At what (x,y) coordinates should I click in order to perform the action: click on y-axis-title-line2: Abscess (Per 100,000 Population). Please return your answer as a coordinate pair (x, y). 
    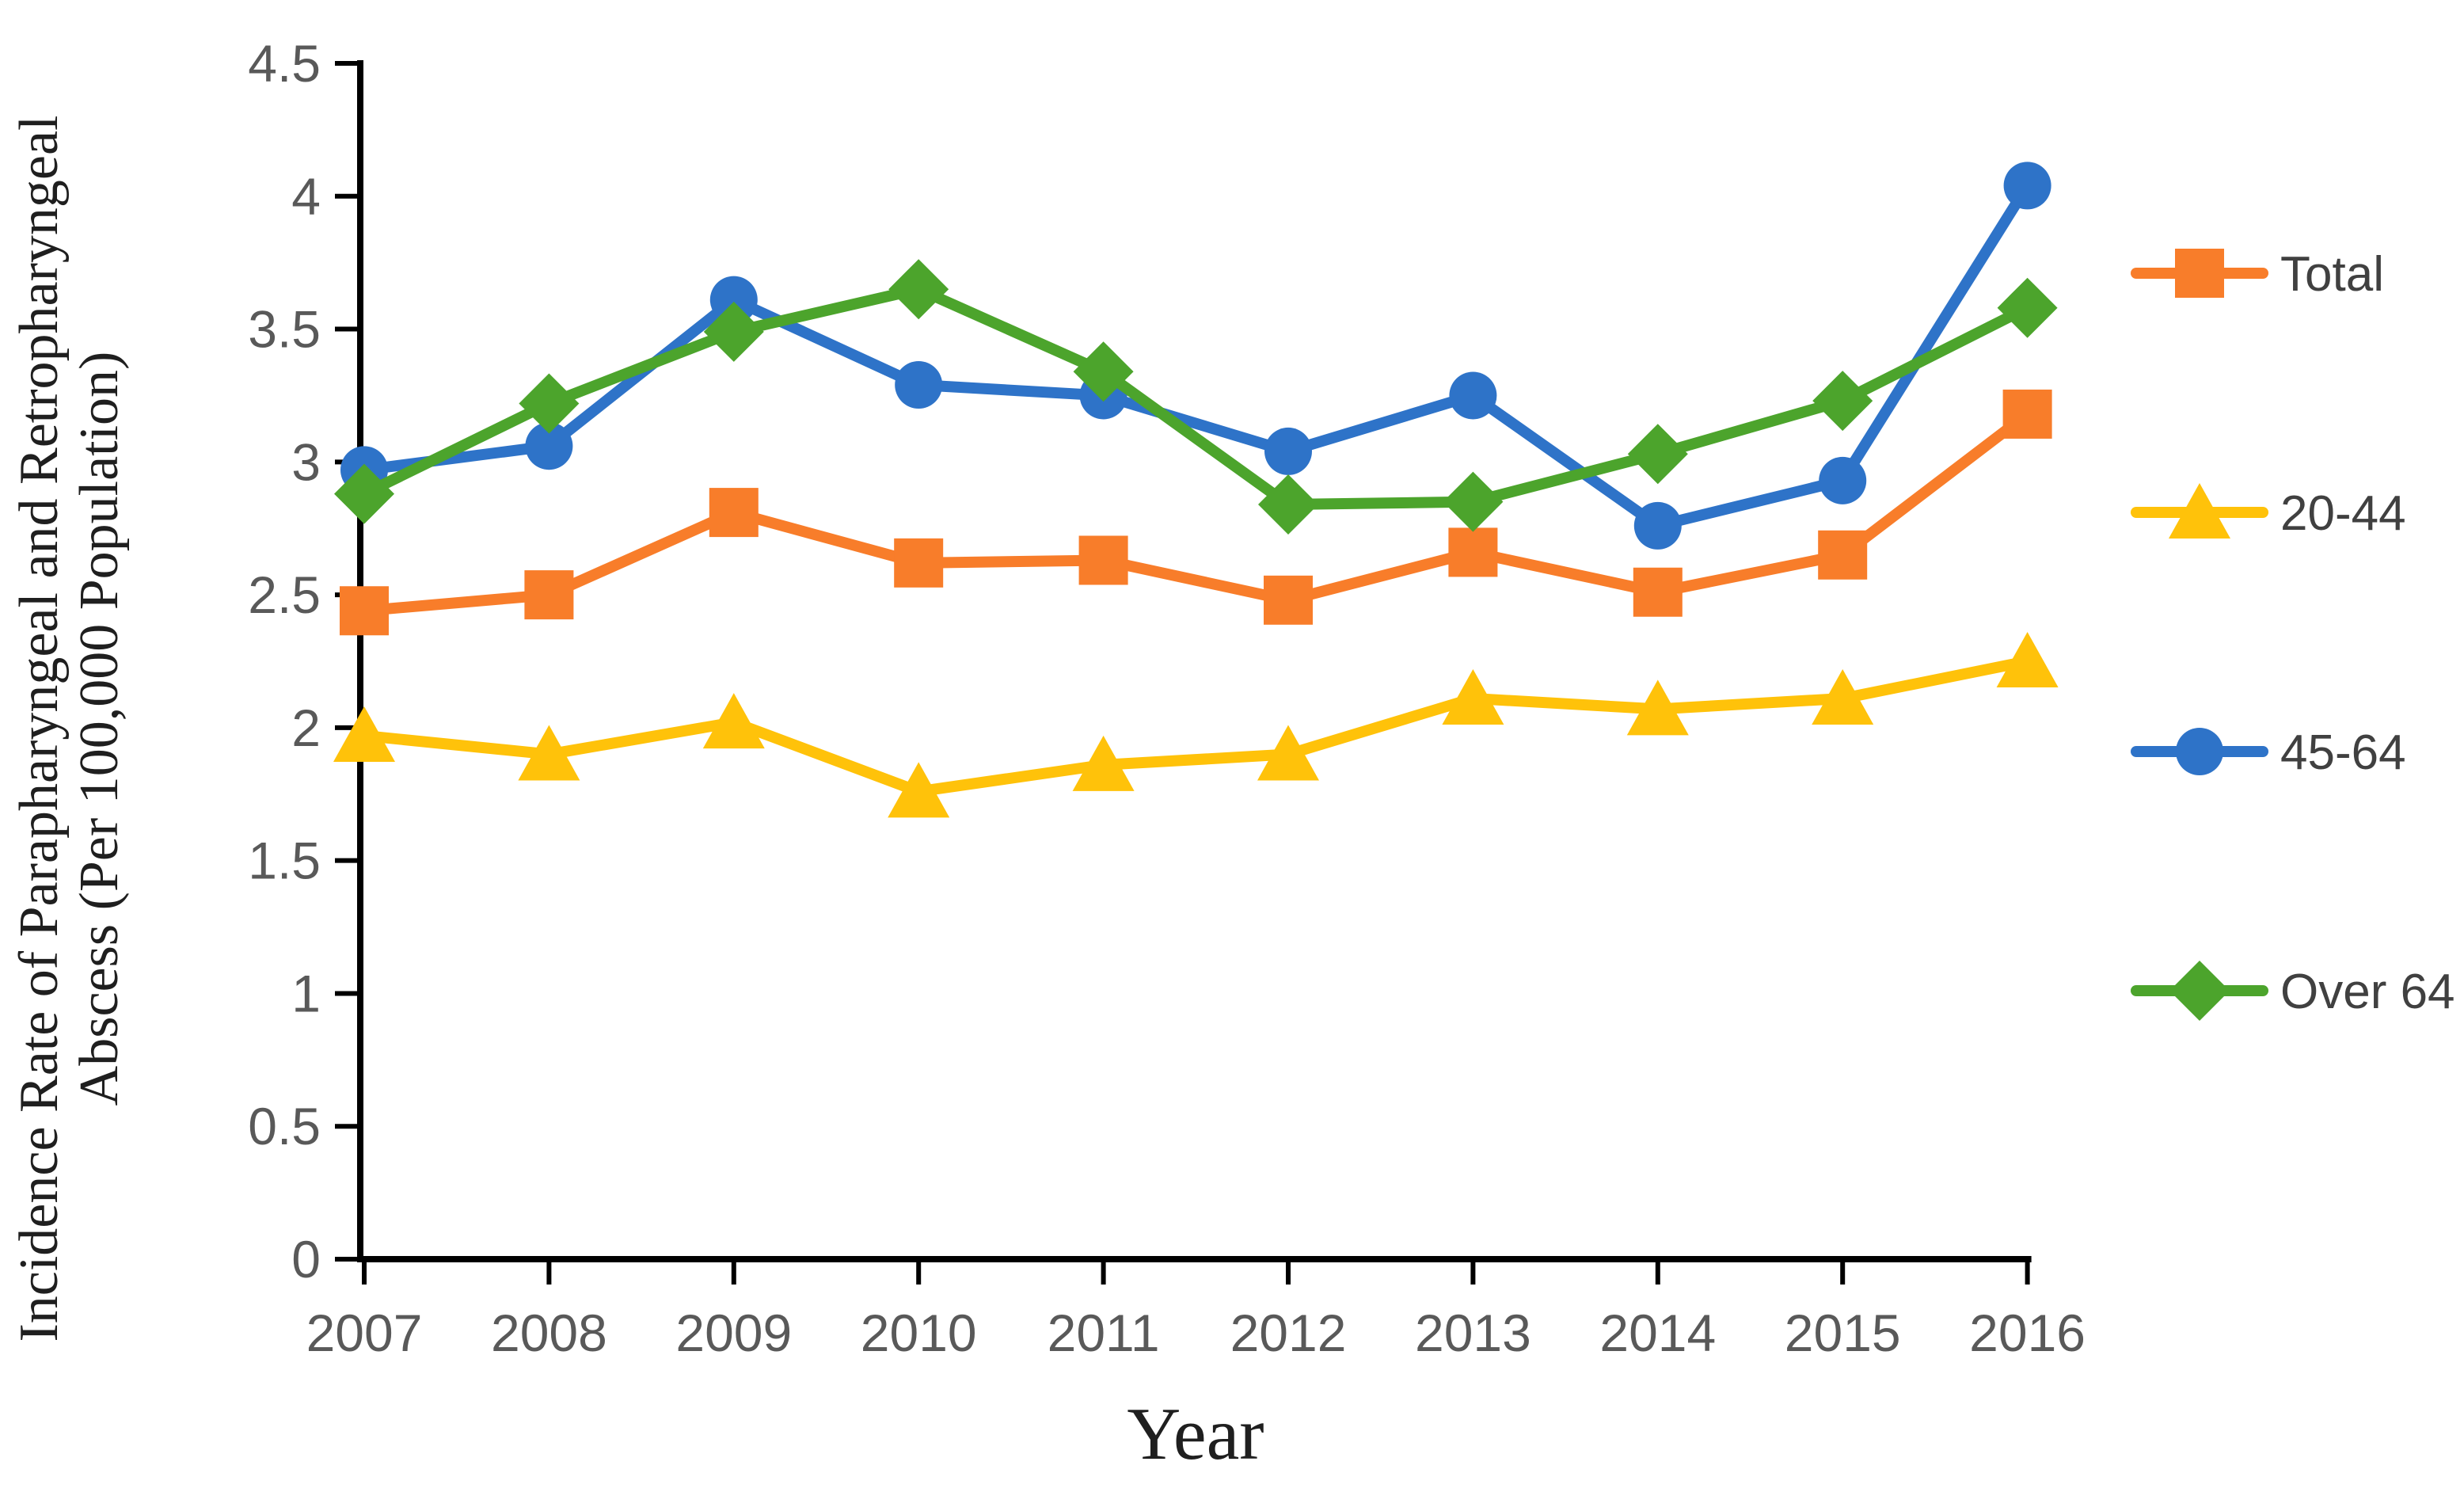
    Looking at the image, I should click on (99, 729).